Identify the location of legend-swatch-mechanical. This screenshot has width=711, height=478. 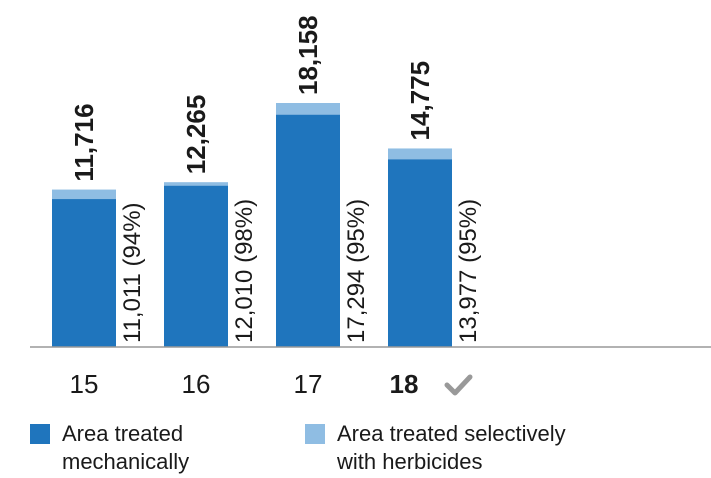
(40, 434).